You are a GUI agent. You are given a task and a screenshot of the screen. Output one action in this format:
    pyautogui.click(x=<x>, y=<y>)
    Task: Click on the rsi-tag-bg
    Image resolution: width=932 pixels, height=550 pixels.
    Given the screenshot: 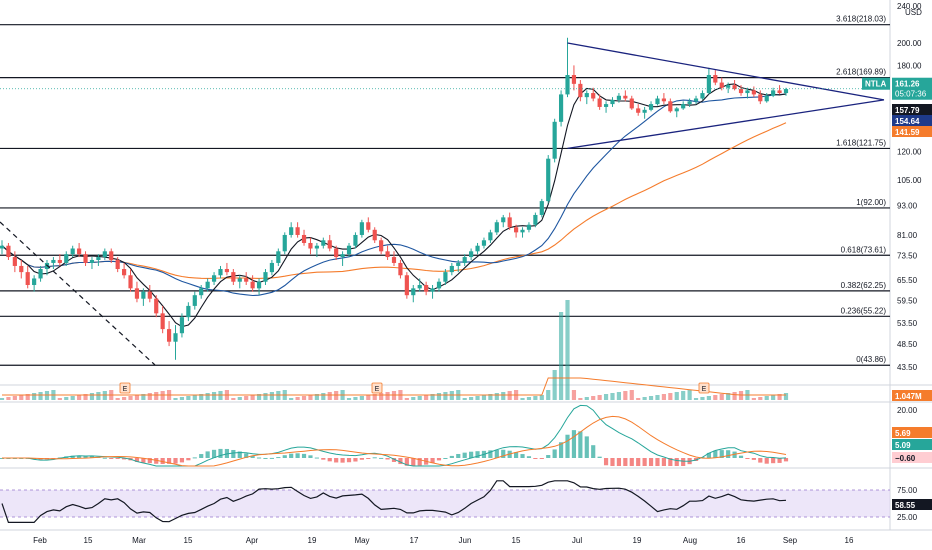 What is the action you would take?
    pyautogui.click(x=912, y=504)
    